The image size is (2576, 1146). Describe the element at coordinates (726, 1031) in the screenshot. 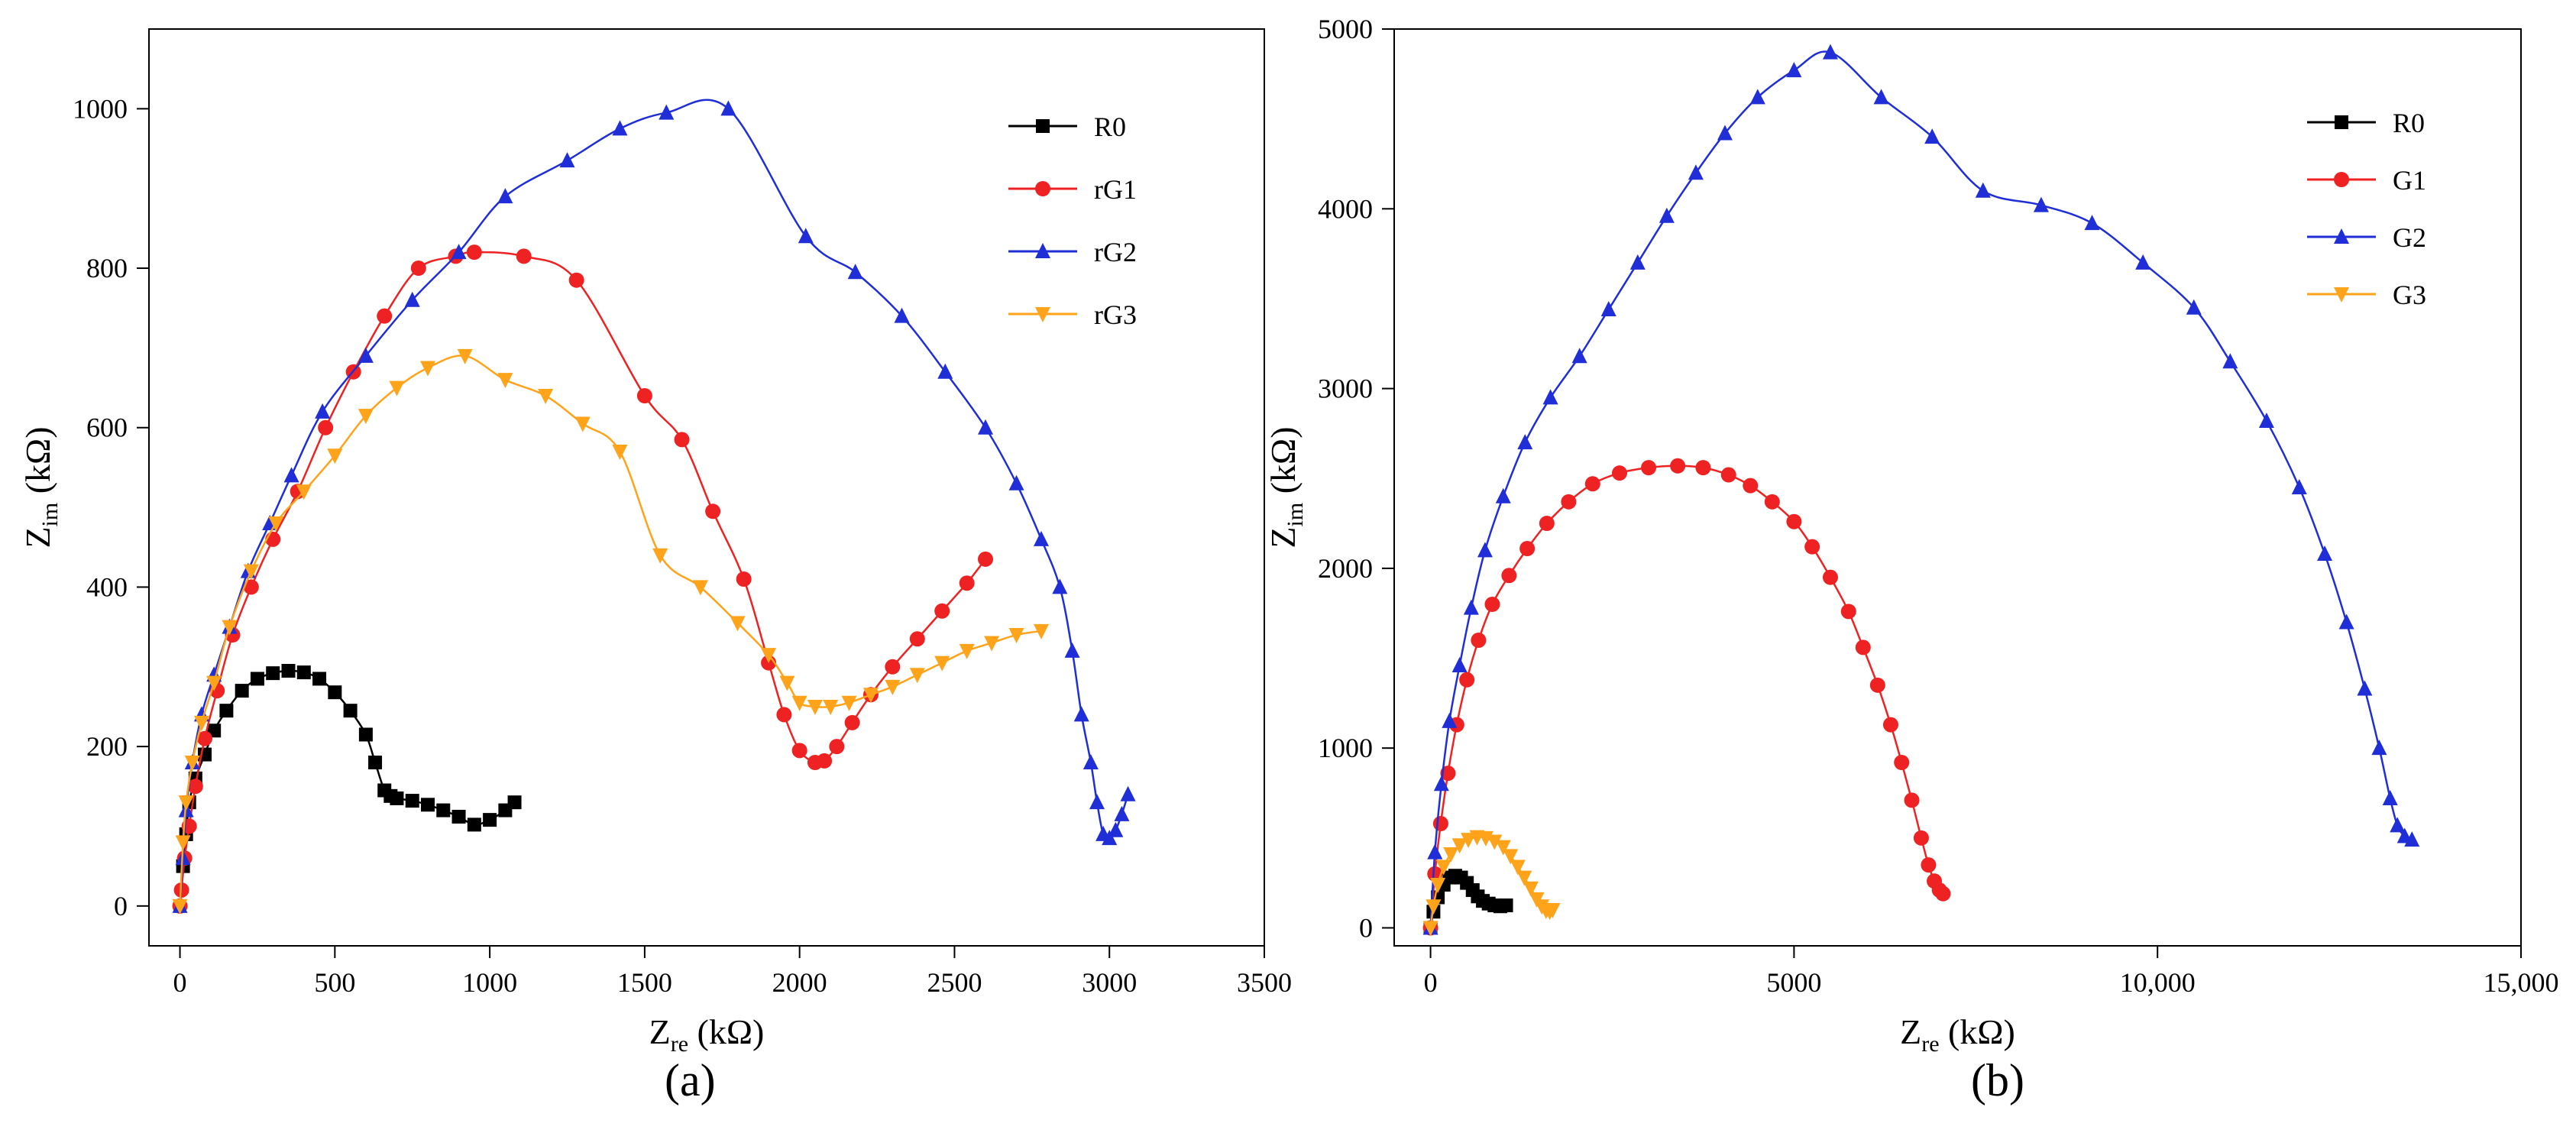

I see `x-axis-label-unit: (kΩ)` at that location.